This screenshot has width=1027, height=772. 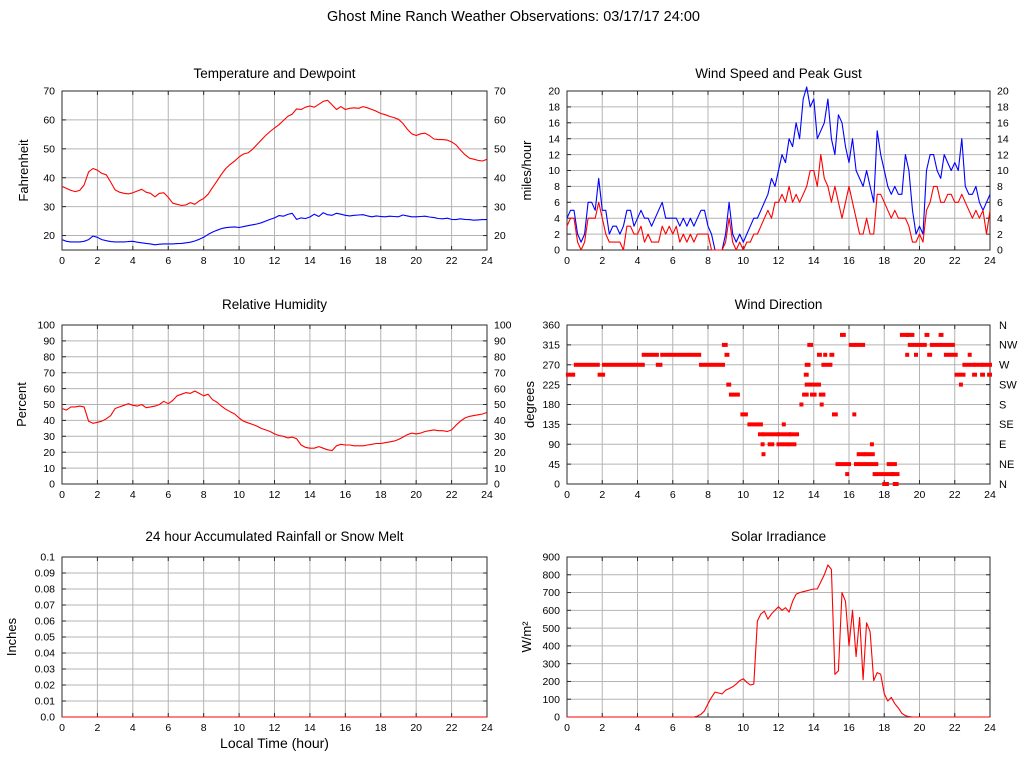 What do you see at coordinates (275, 495) in the screenshot?
I see `x-tick-label: 12` at bounding box center [275, 495].